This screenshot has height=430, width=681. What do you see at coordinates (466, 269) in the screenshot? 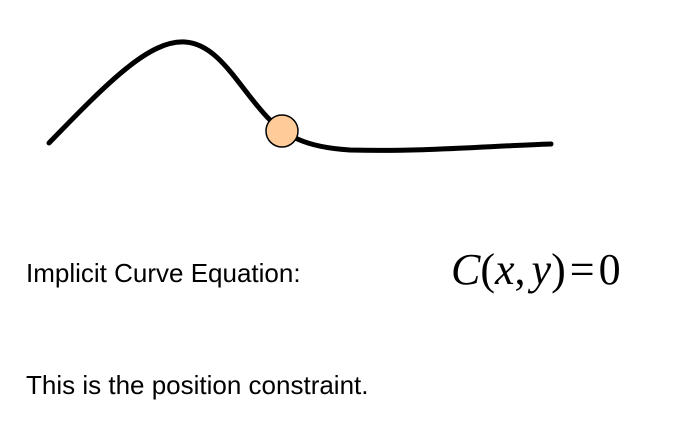
I see `eq-function: C` at bounding box center [466, 269].